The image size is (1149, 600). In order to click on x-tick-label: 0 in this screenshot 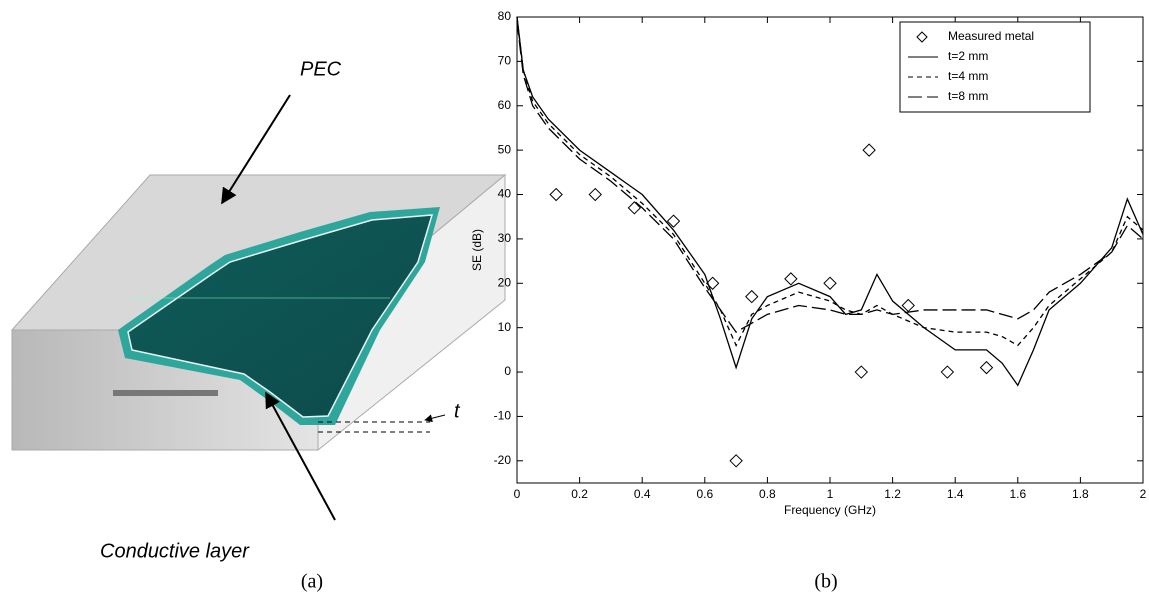, I will do `click(517, 494)`.